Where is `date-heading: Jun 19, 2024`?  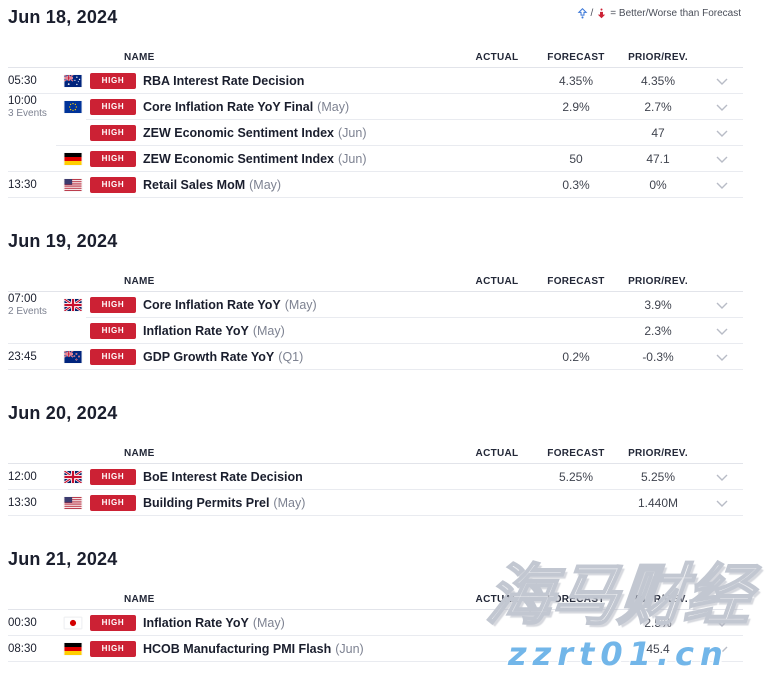 date-heading: Jun 19, 2024 is located at coordinates (63, 241).